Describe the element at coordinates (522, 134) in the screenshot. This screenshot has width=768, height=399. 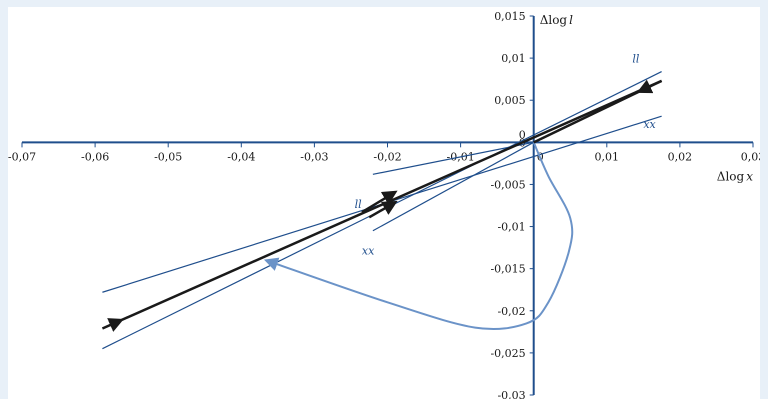
I see `origin-label-top: 0` at that location.